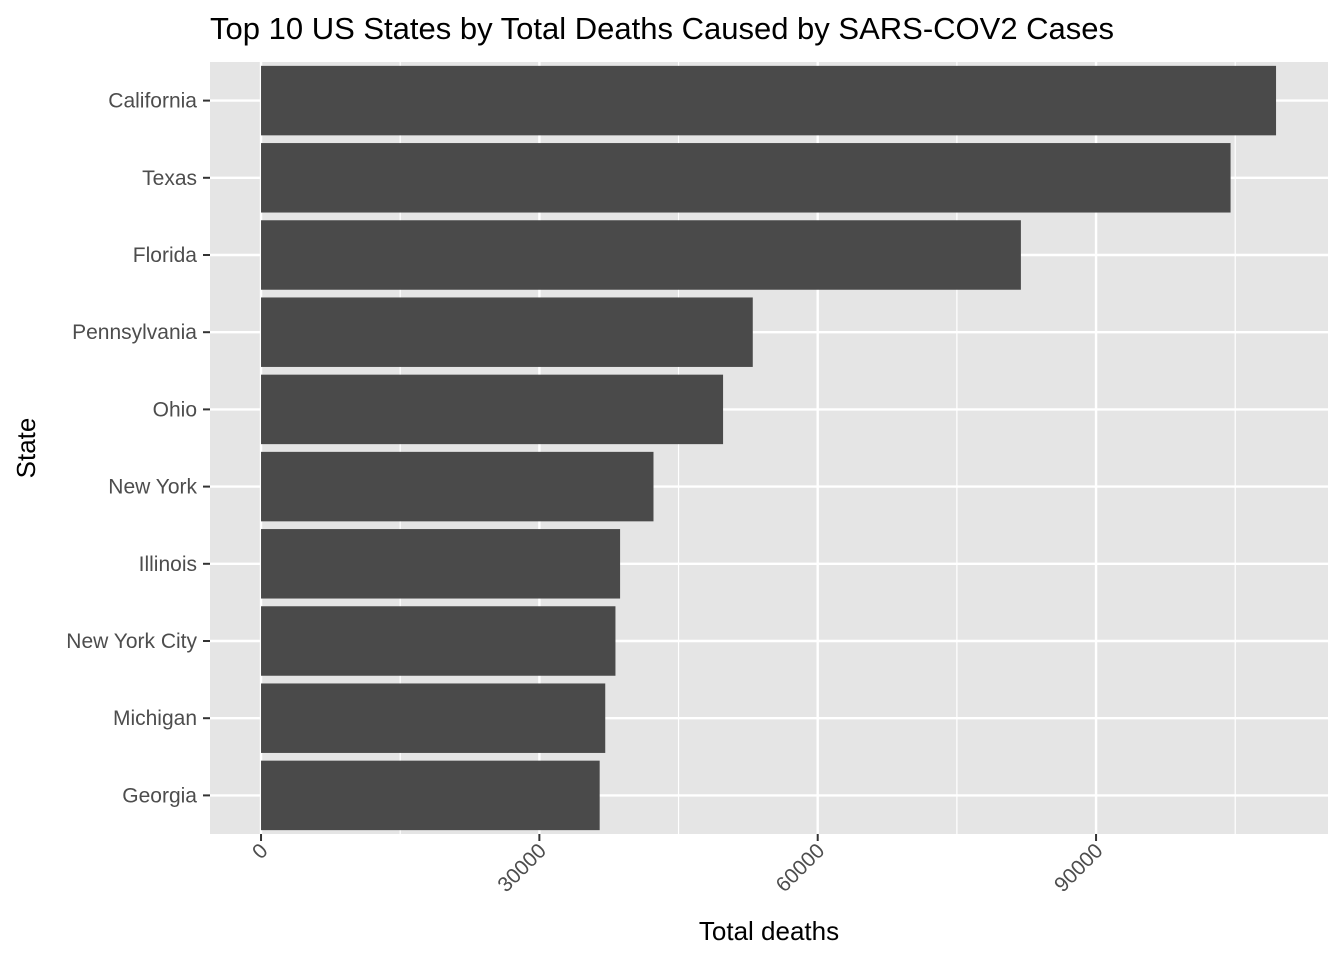 This screenshot has width=1344, height=960. Describe the element at coordinates (159, 795) in the screenshot. I see `y-tick-label: Georgia` at that location.